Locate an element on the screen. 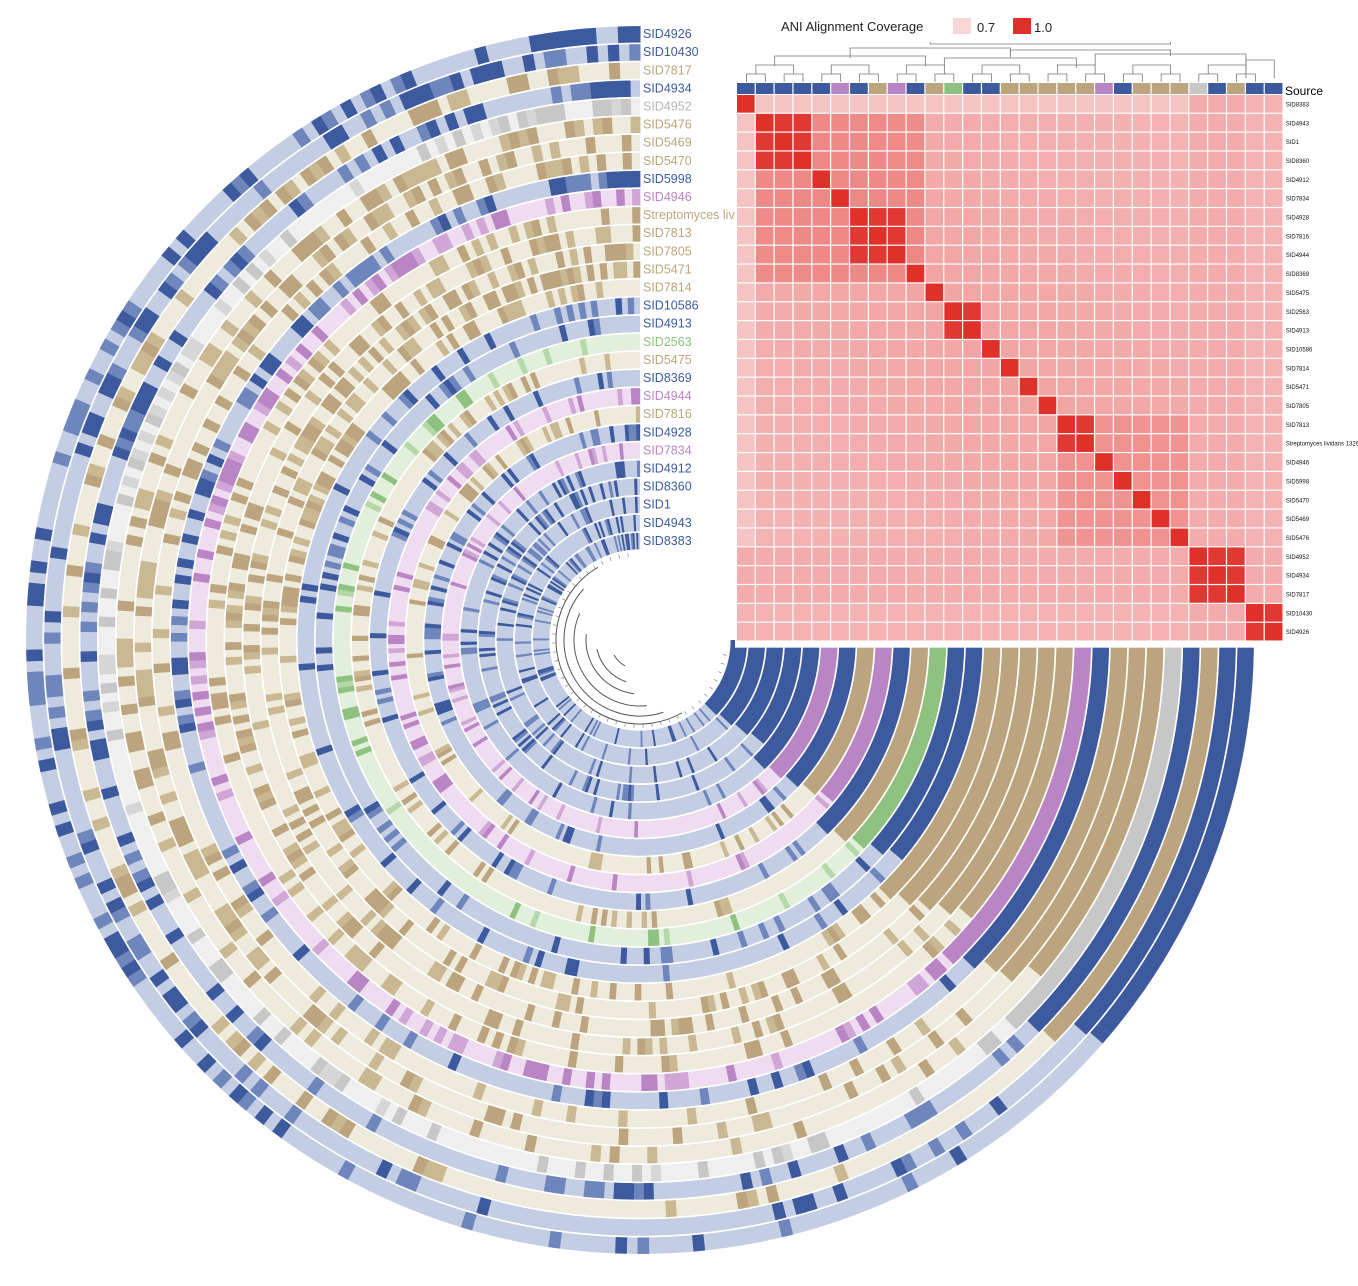 This screenshot has width=1358, height=1286. heatmap-row-label: SID5470 is located at coordinates (1298, 501).